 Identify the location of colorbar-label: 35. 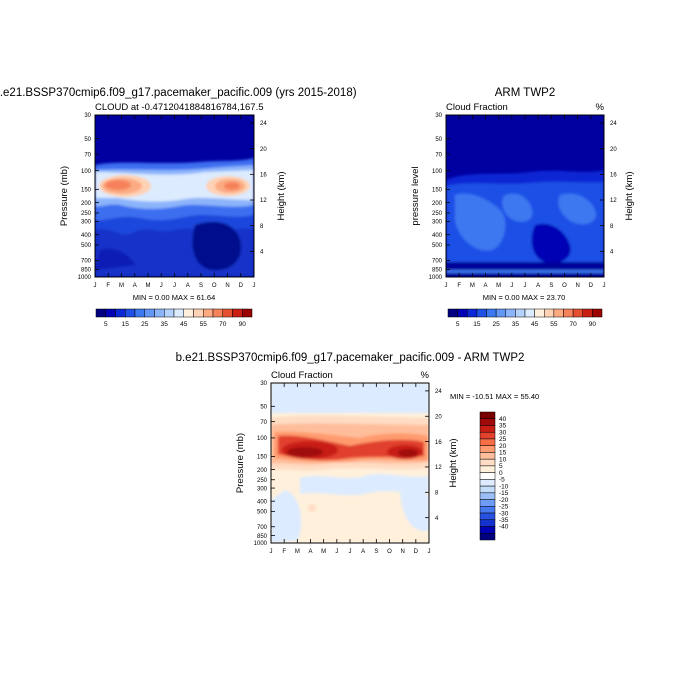
(516, 324).